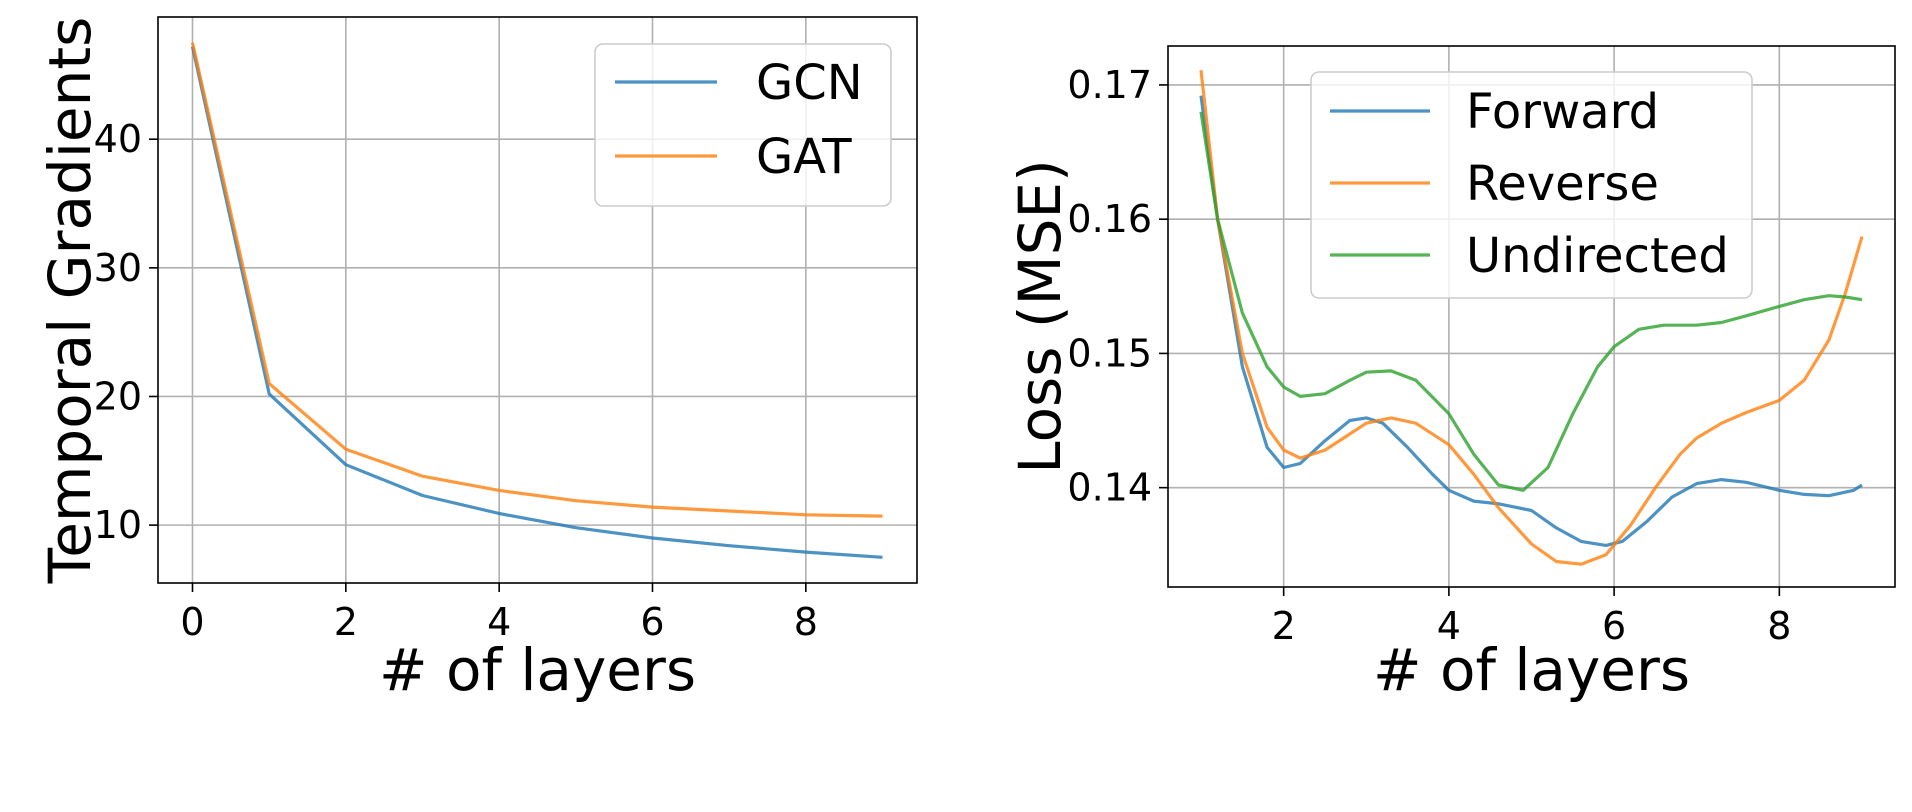  Describe the element at coordinates (70, 301) in the screenshot. I see `y-axis-label: Temporal Gradients` at that location.